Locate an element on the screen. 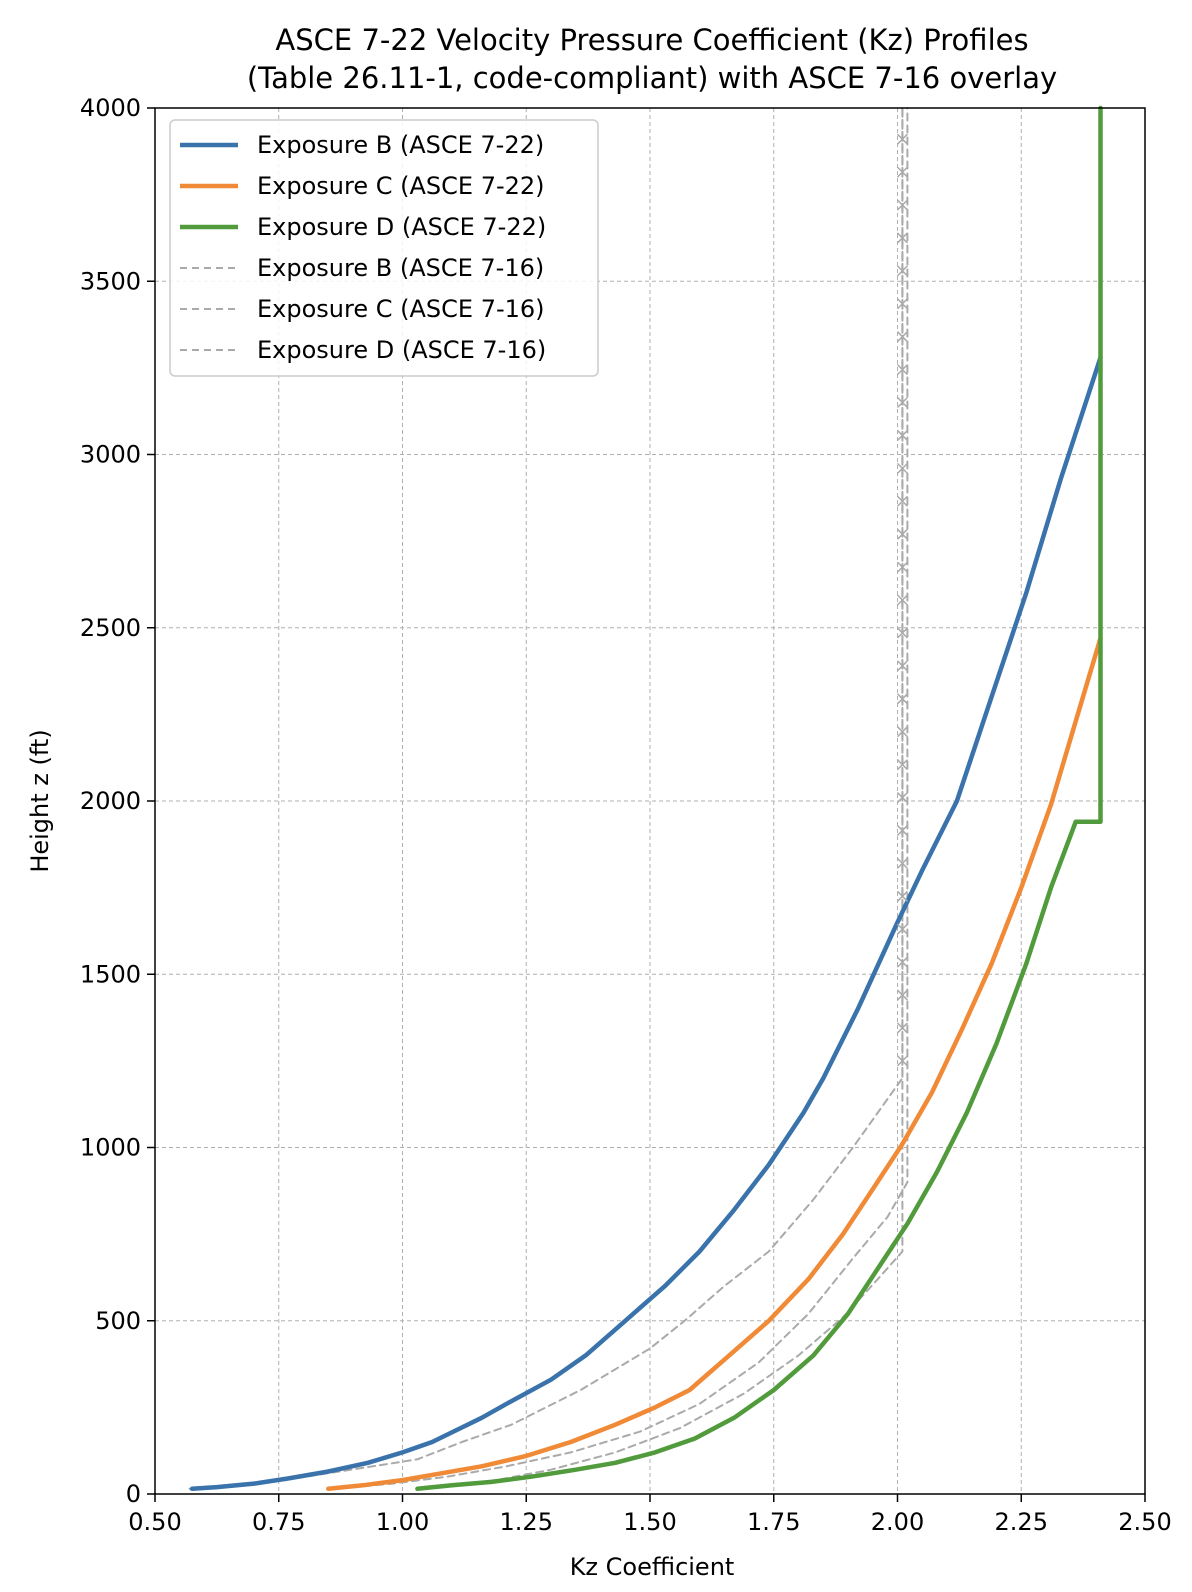 The height and width of the screenshot is (1592, 1192). legend-label: Exposure D (ASCE 7-16) is located at coordinates (401, 350).